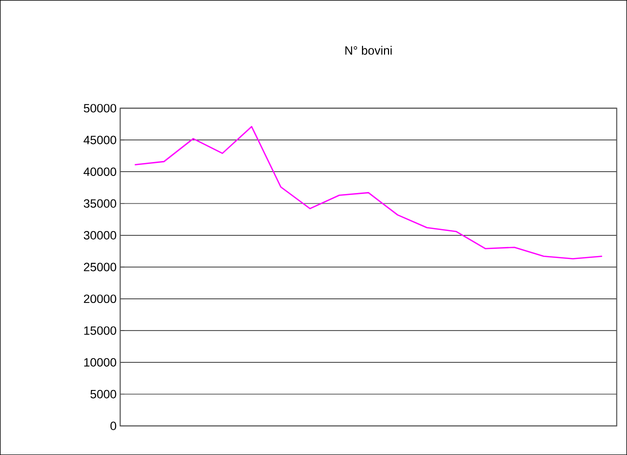  What do you see at coordinates (100, 171) in the screenshot?
I see `y-tick-label: 40000` at bounding box center [100, 171].